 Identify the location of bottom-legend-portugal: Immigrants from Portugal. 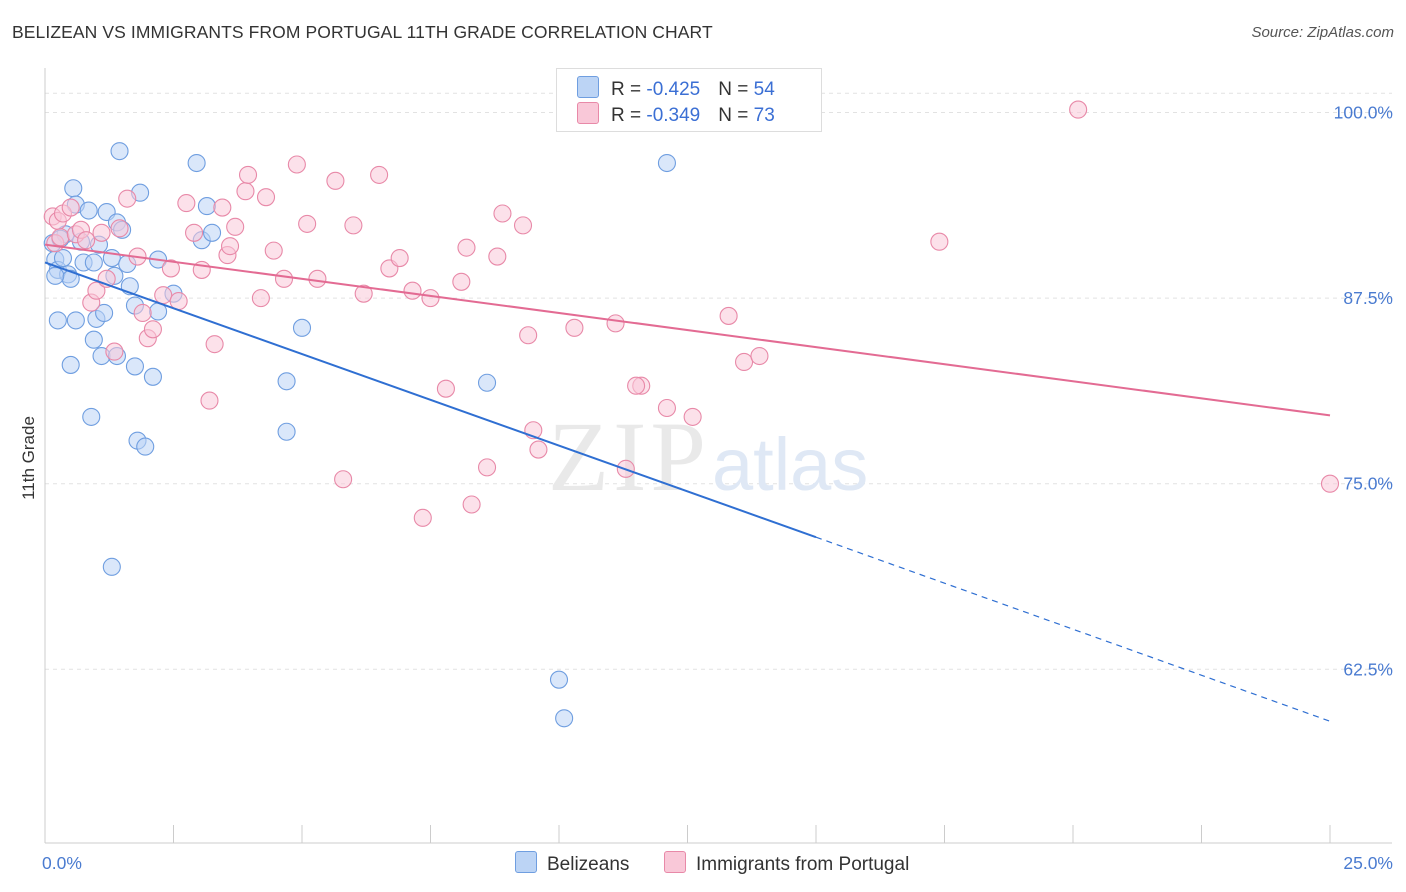
(786, 863).